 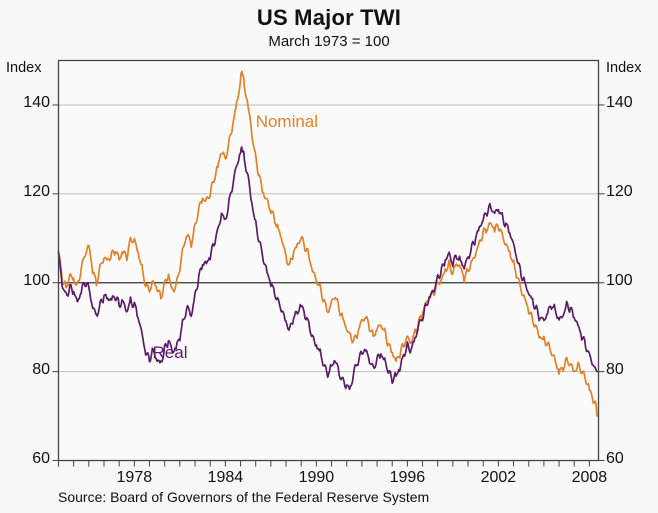 What do you see at coordinates (36, 280) in the screenshot?
I see `y-axis-tick-left-100: 100` at bounding box center [36, 280].